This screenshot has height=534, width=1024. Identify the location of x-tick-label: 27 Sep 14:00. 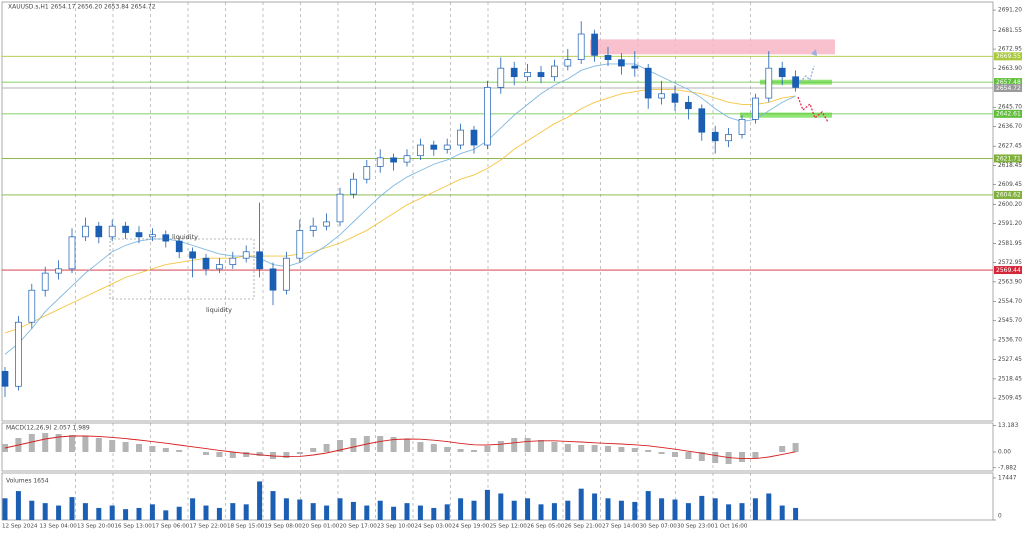
(621, 527).